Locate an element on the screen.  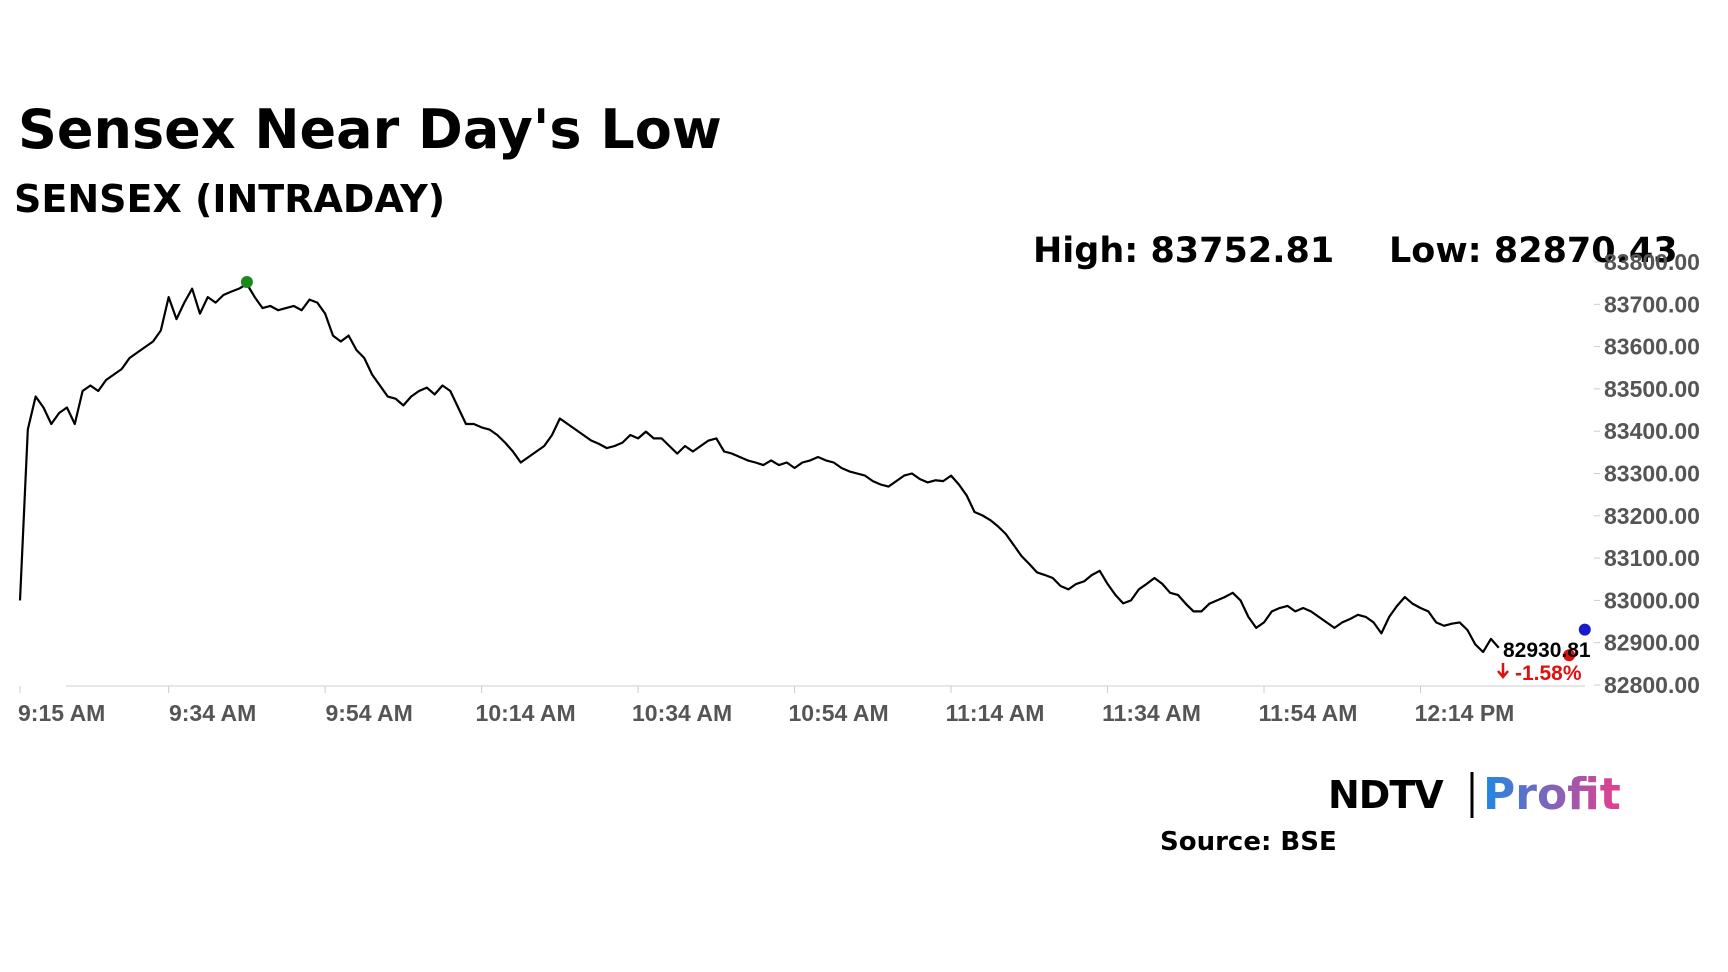
x-tick-label: 9:54 AM is located at coordinates (368, 713).